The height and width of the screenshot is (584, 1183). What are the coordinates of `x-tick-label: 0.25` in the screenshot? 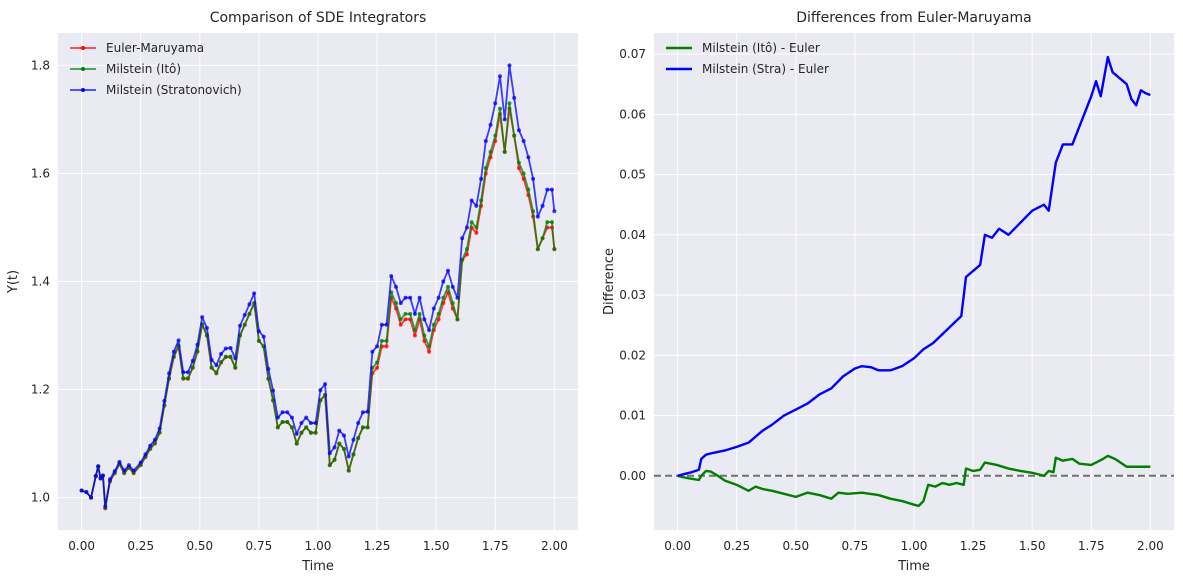 It's located at (140, 546).